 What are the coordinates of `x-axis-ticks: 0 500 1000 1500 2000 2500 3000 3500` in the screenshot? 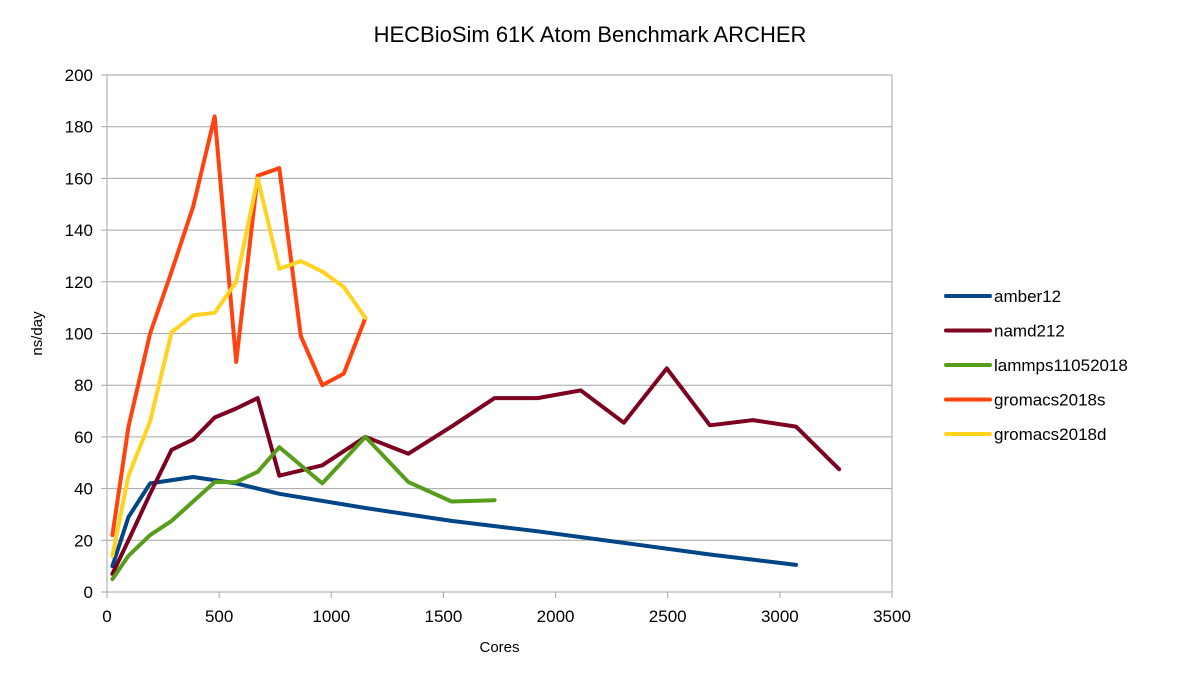 It's located at (506, 609).